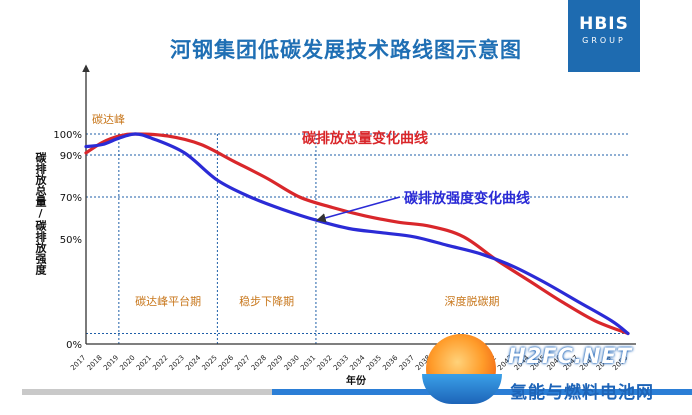 This screenshot has width=692, height=415. Describe the element at coordinates (365, 138) in the screenshot. I see `series-label-emission: 碳排放总量变化曲线` at that location.